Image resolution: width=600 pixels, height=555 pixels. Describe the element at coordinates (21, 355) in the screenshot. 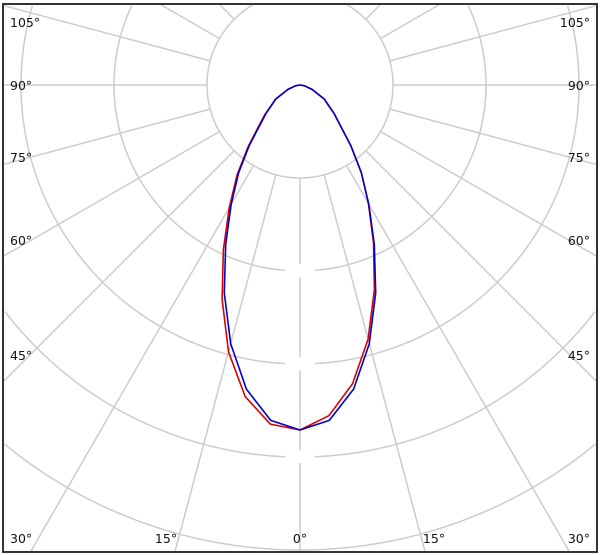

I see `label-left-45: 45°` at that location.